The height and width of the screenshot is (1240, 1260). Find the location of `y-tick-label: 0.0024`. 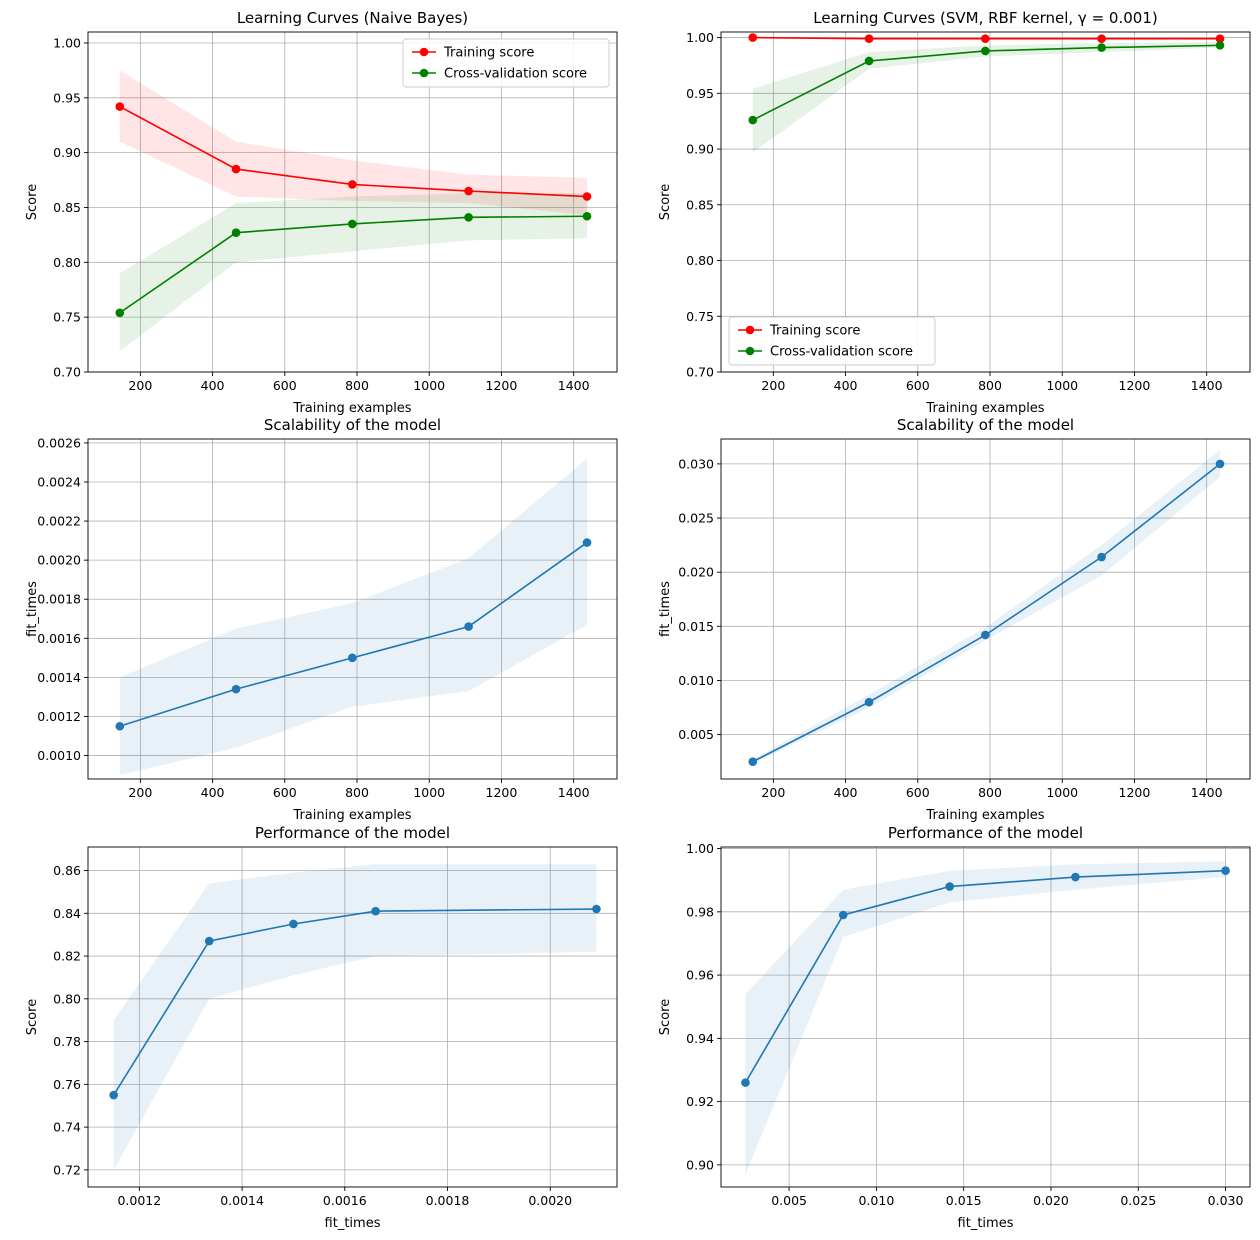

y-tick-label: 0.0024 is located at coordinates (59, 481).